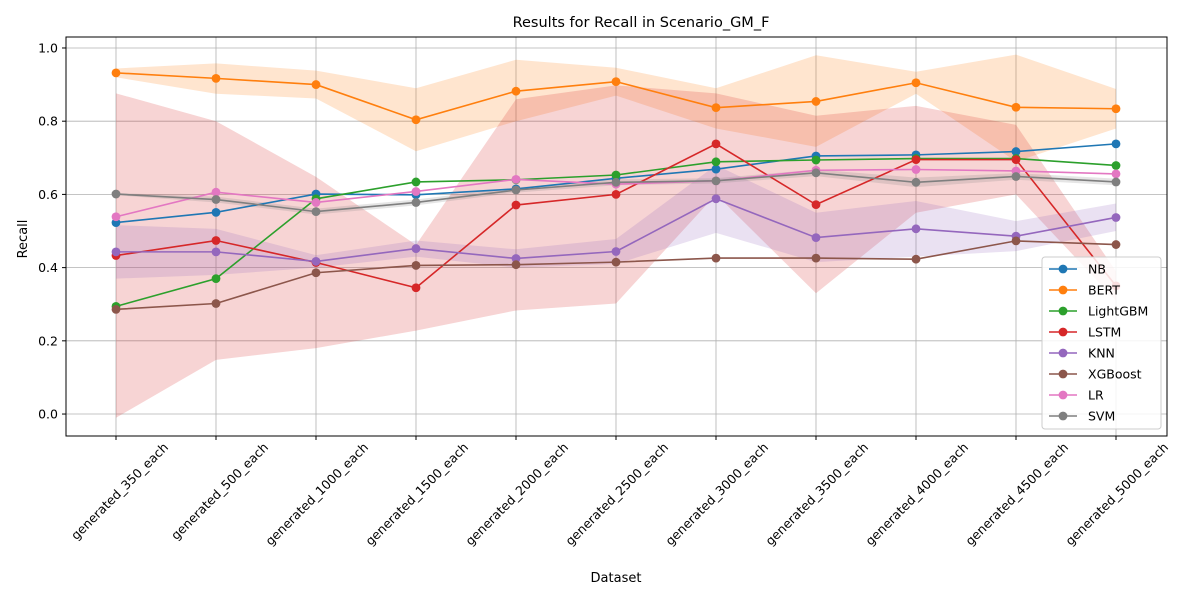 This screenshot has height=600, width=1200. I want to click on y-tick-label: 1.0, so click(48, 47).